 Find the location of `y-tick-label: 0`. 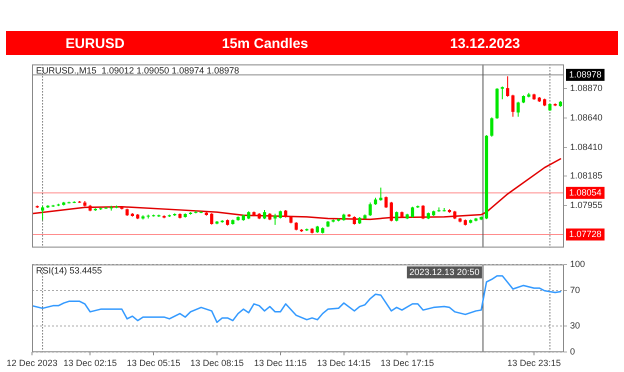

y-tick-label: 0 is located at coordinates (573, 351).